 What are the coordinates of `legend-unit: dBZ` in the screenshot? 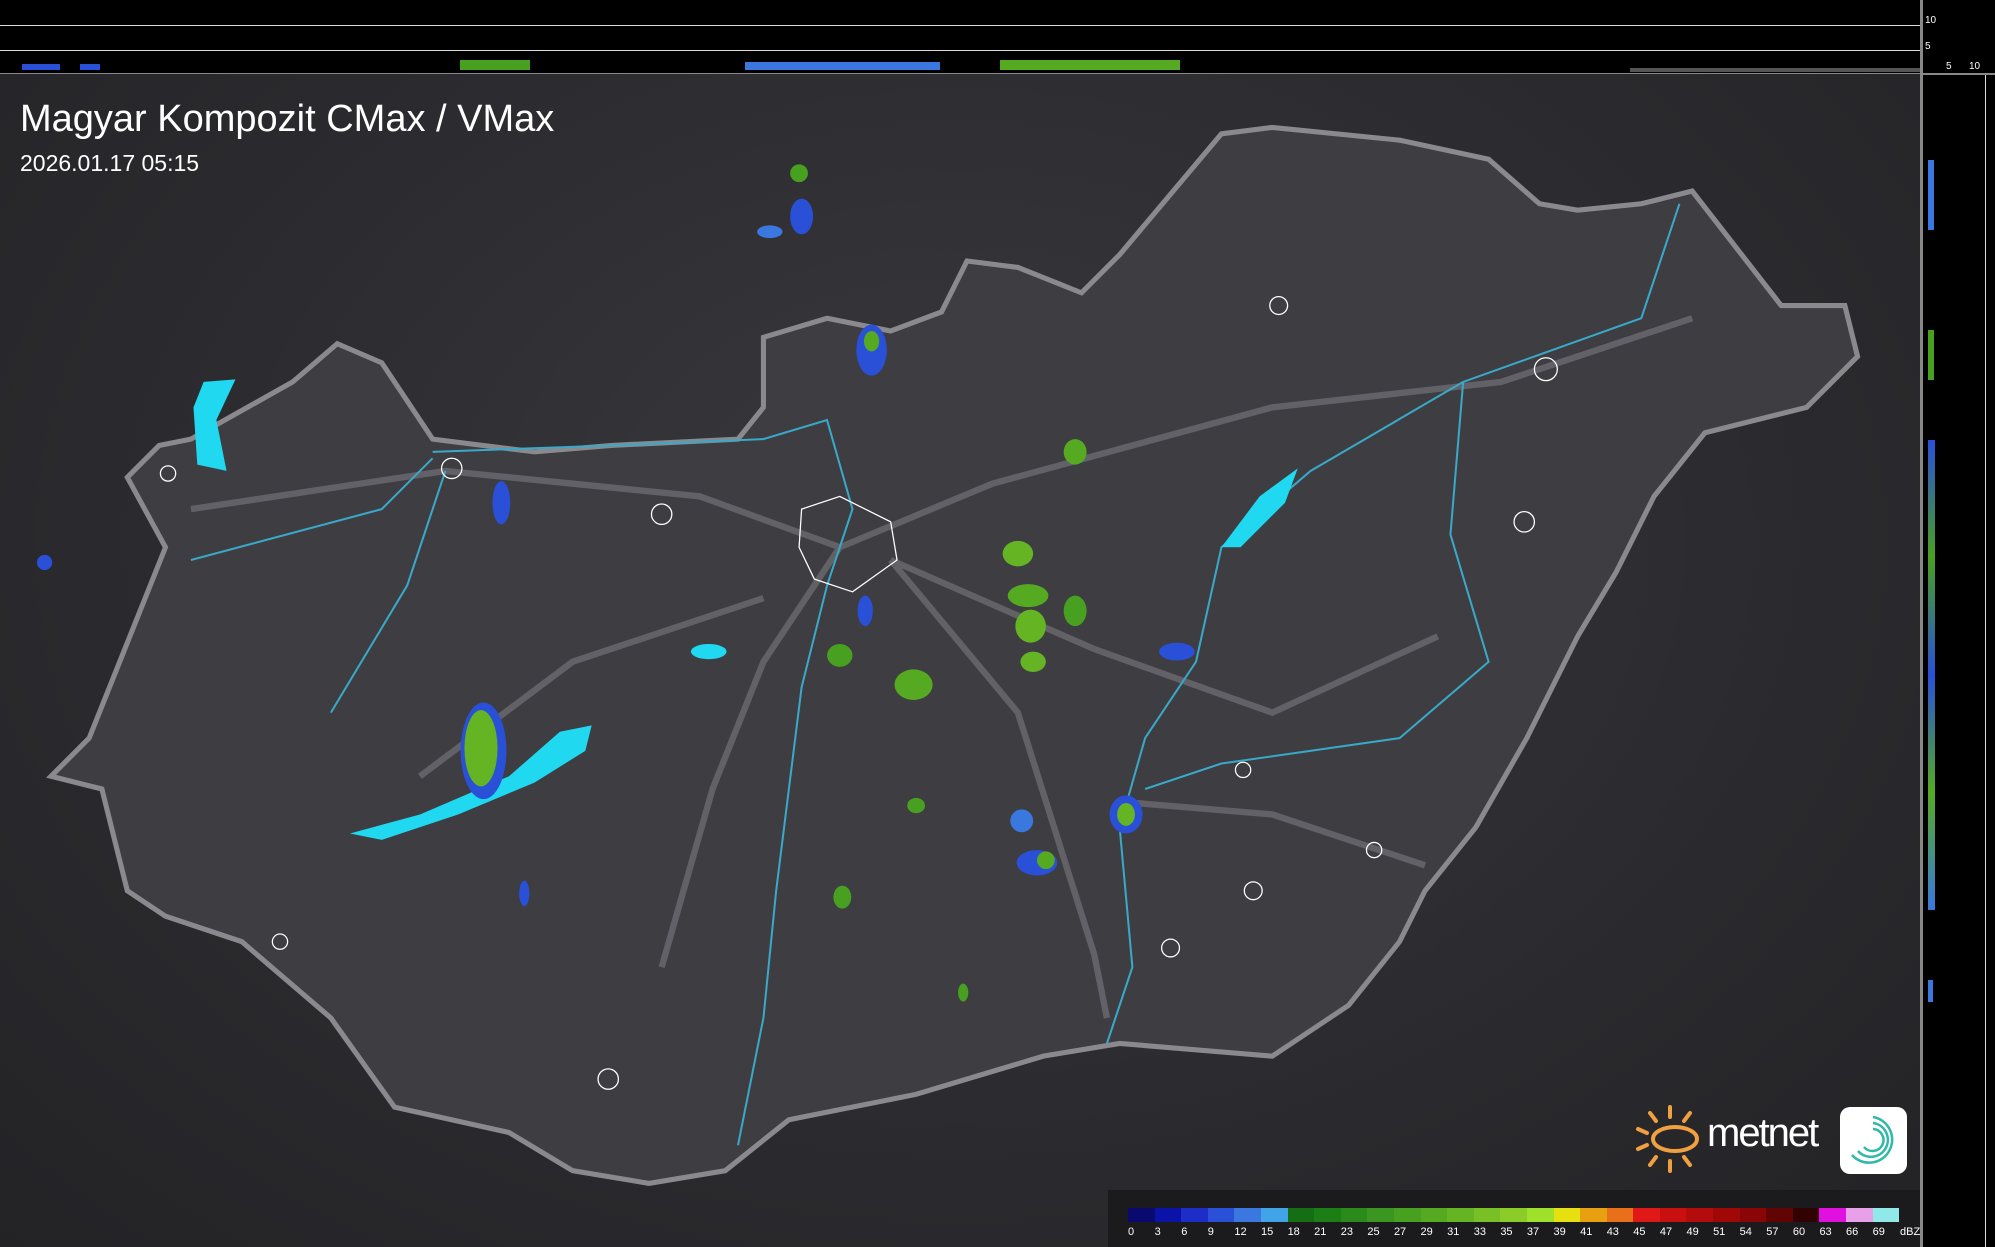 It's located at (1910, 1232).